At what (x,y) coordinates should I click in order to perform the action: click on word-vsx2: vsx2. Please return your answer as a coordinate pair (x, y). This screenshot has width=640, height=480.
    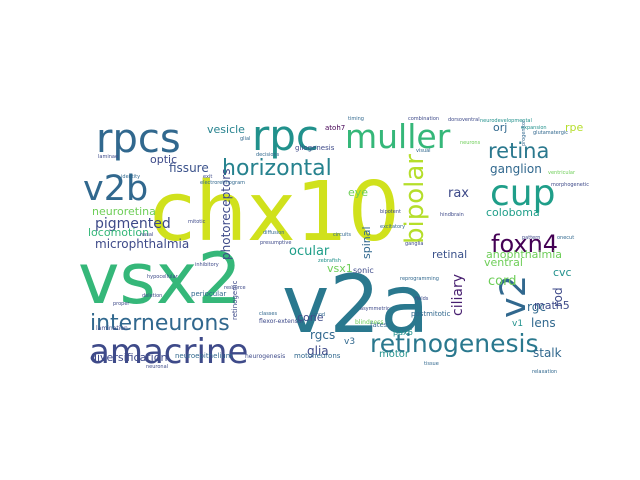
    Looking at the image, I should click on (160, 279).